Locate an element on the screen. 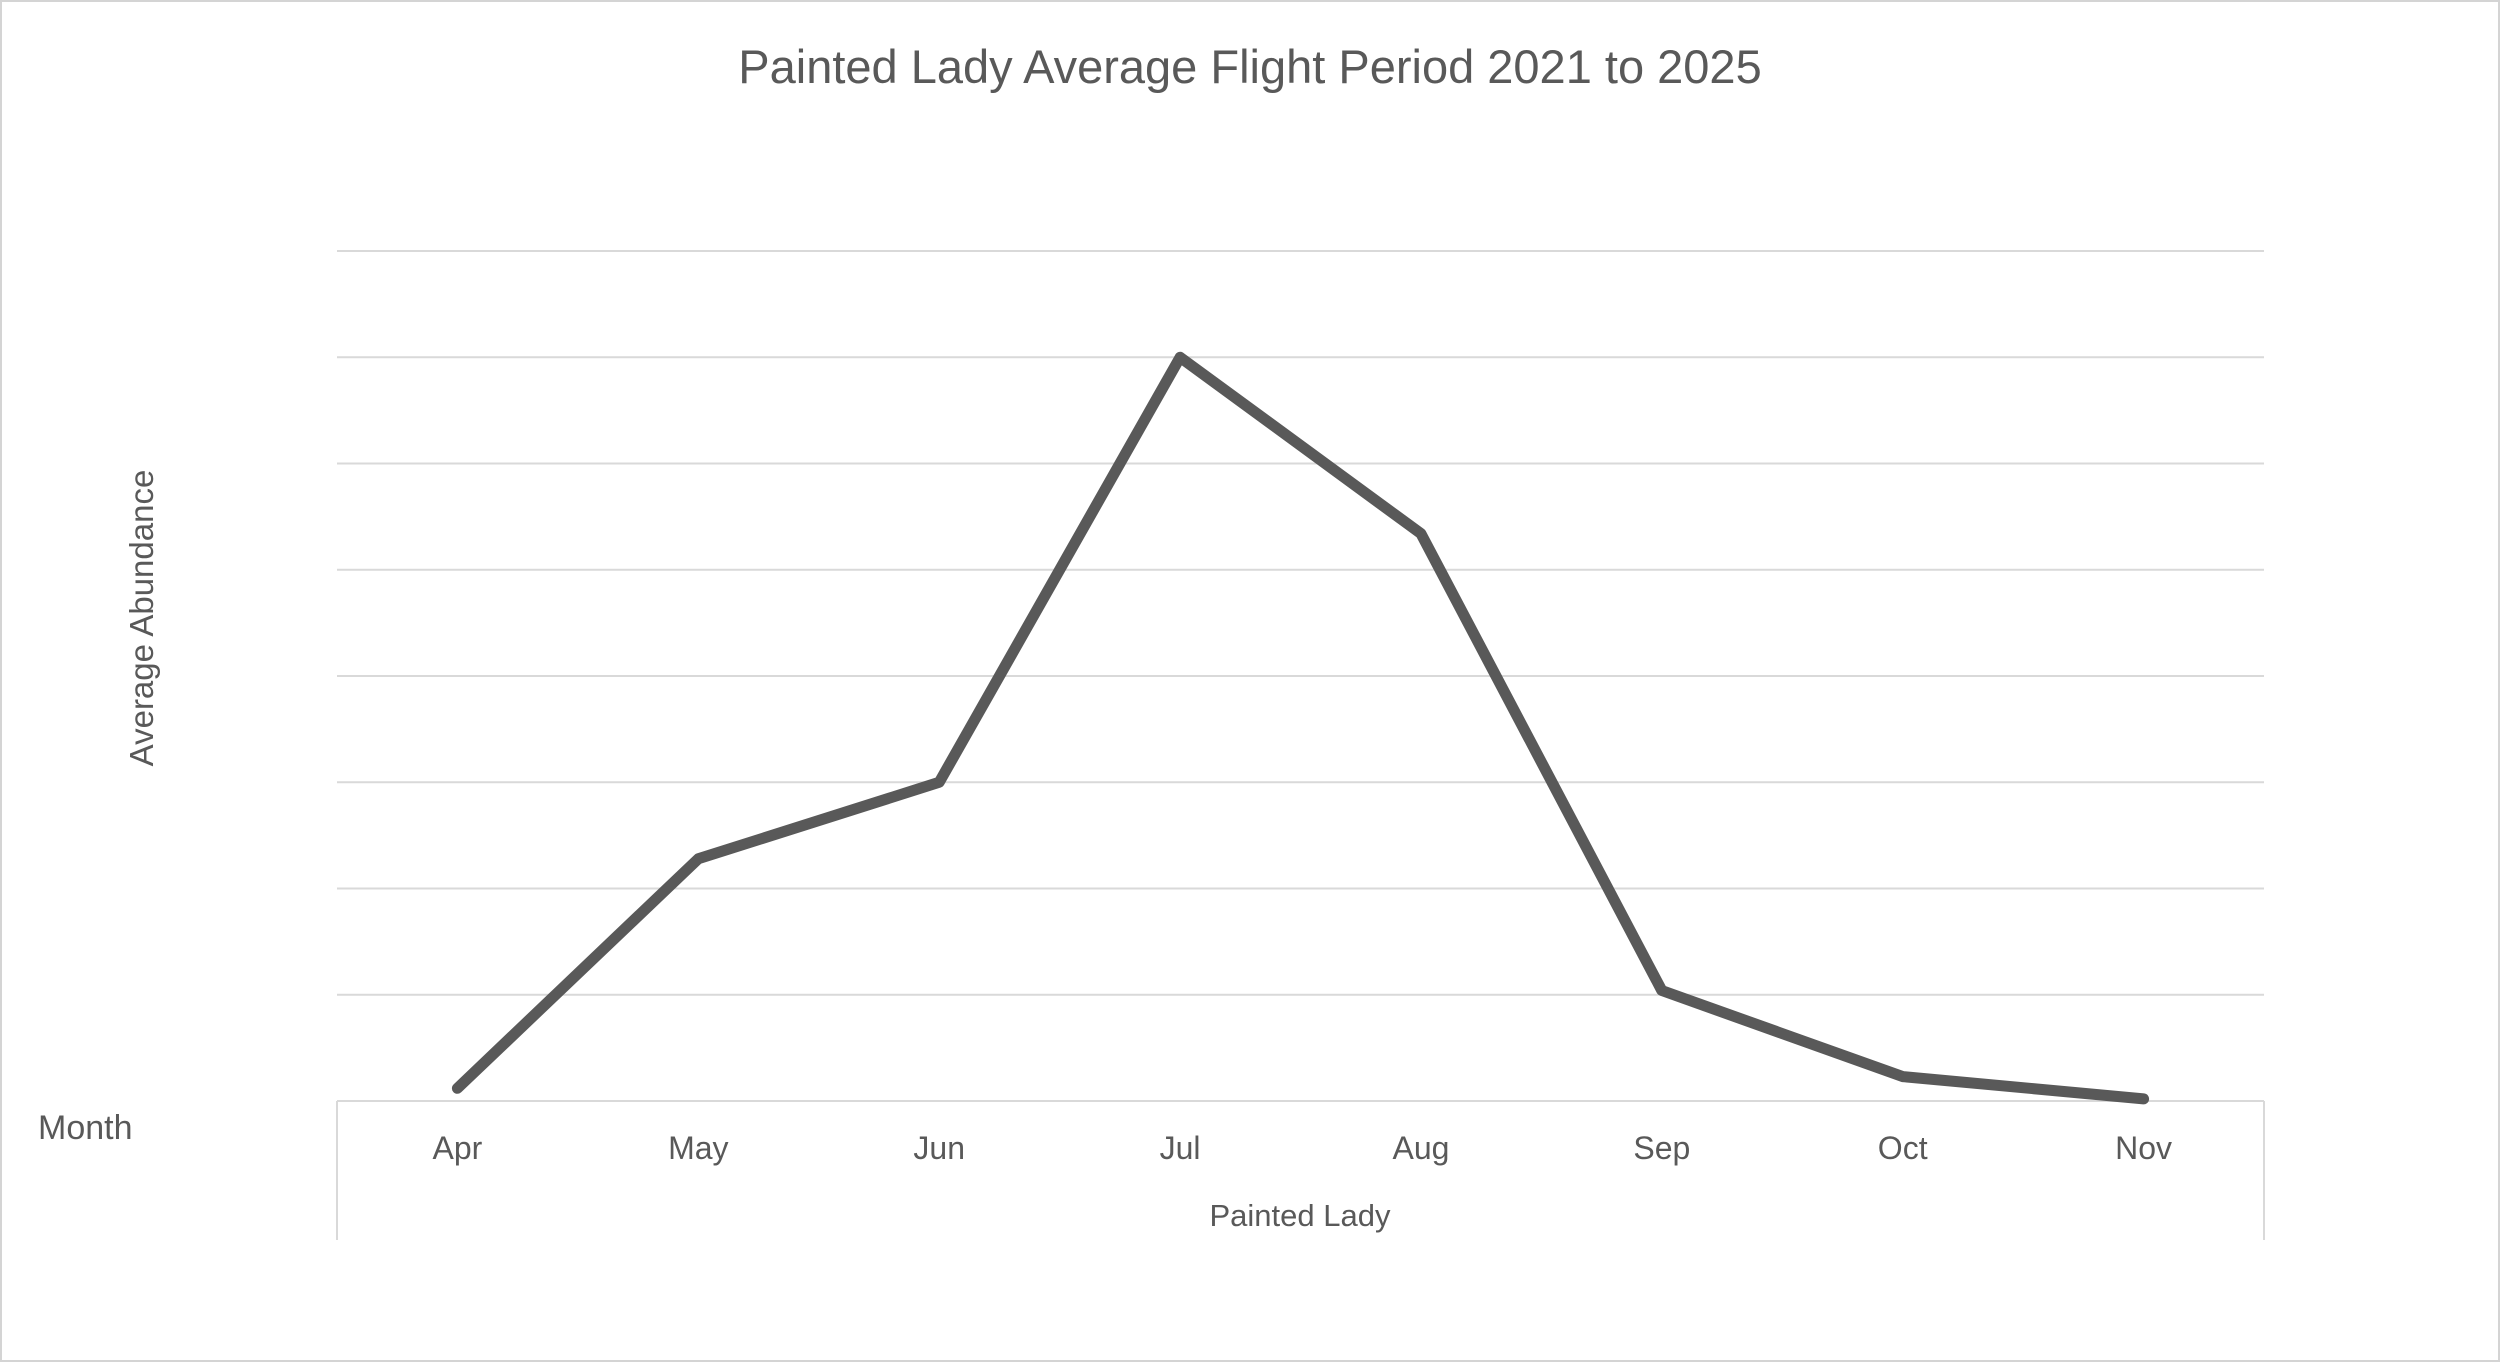 This screenshot has width=2500, height=1362. x-tick-label: May is located at coordinates (698, 1148).